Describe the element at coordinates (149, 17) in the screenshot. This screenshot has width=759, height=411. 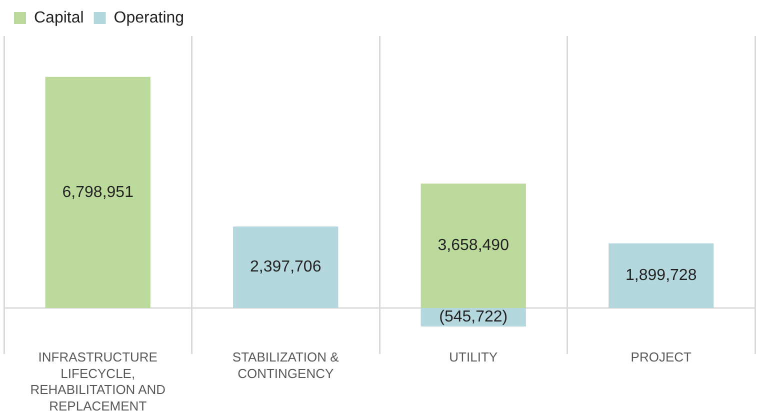
I see `legend-label: Operating` at that location.